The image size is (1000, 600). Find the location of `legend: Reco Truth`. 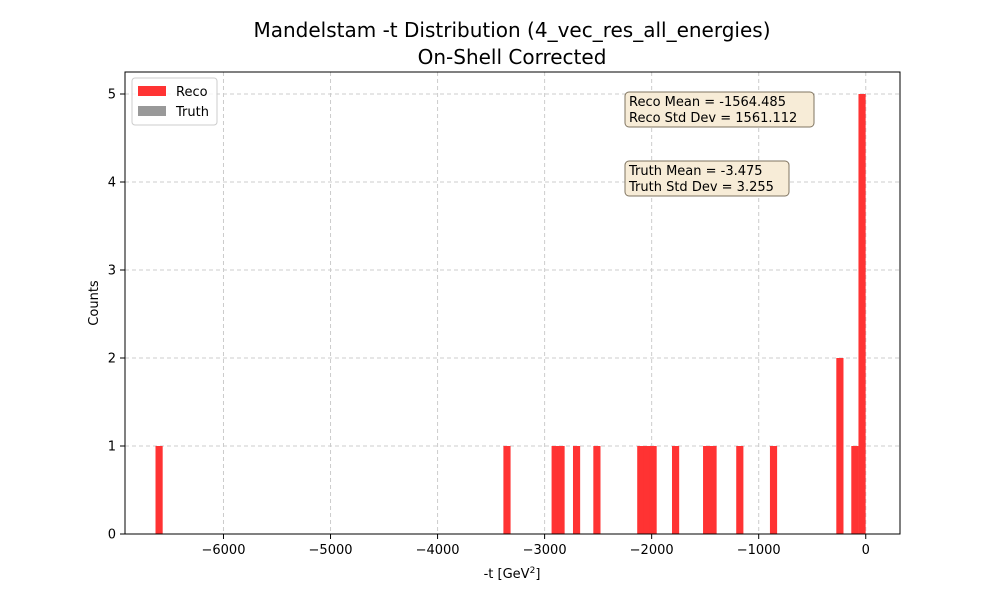

legend: Reco Truth is located at coordinates (174, 101).